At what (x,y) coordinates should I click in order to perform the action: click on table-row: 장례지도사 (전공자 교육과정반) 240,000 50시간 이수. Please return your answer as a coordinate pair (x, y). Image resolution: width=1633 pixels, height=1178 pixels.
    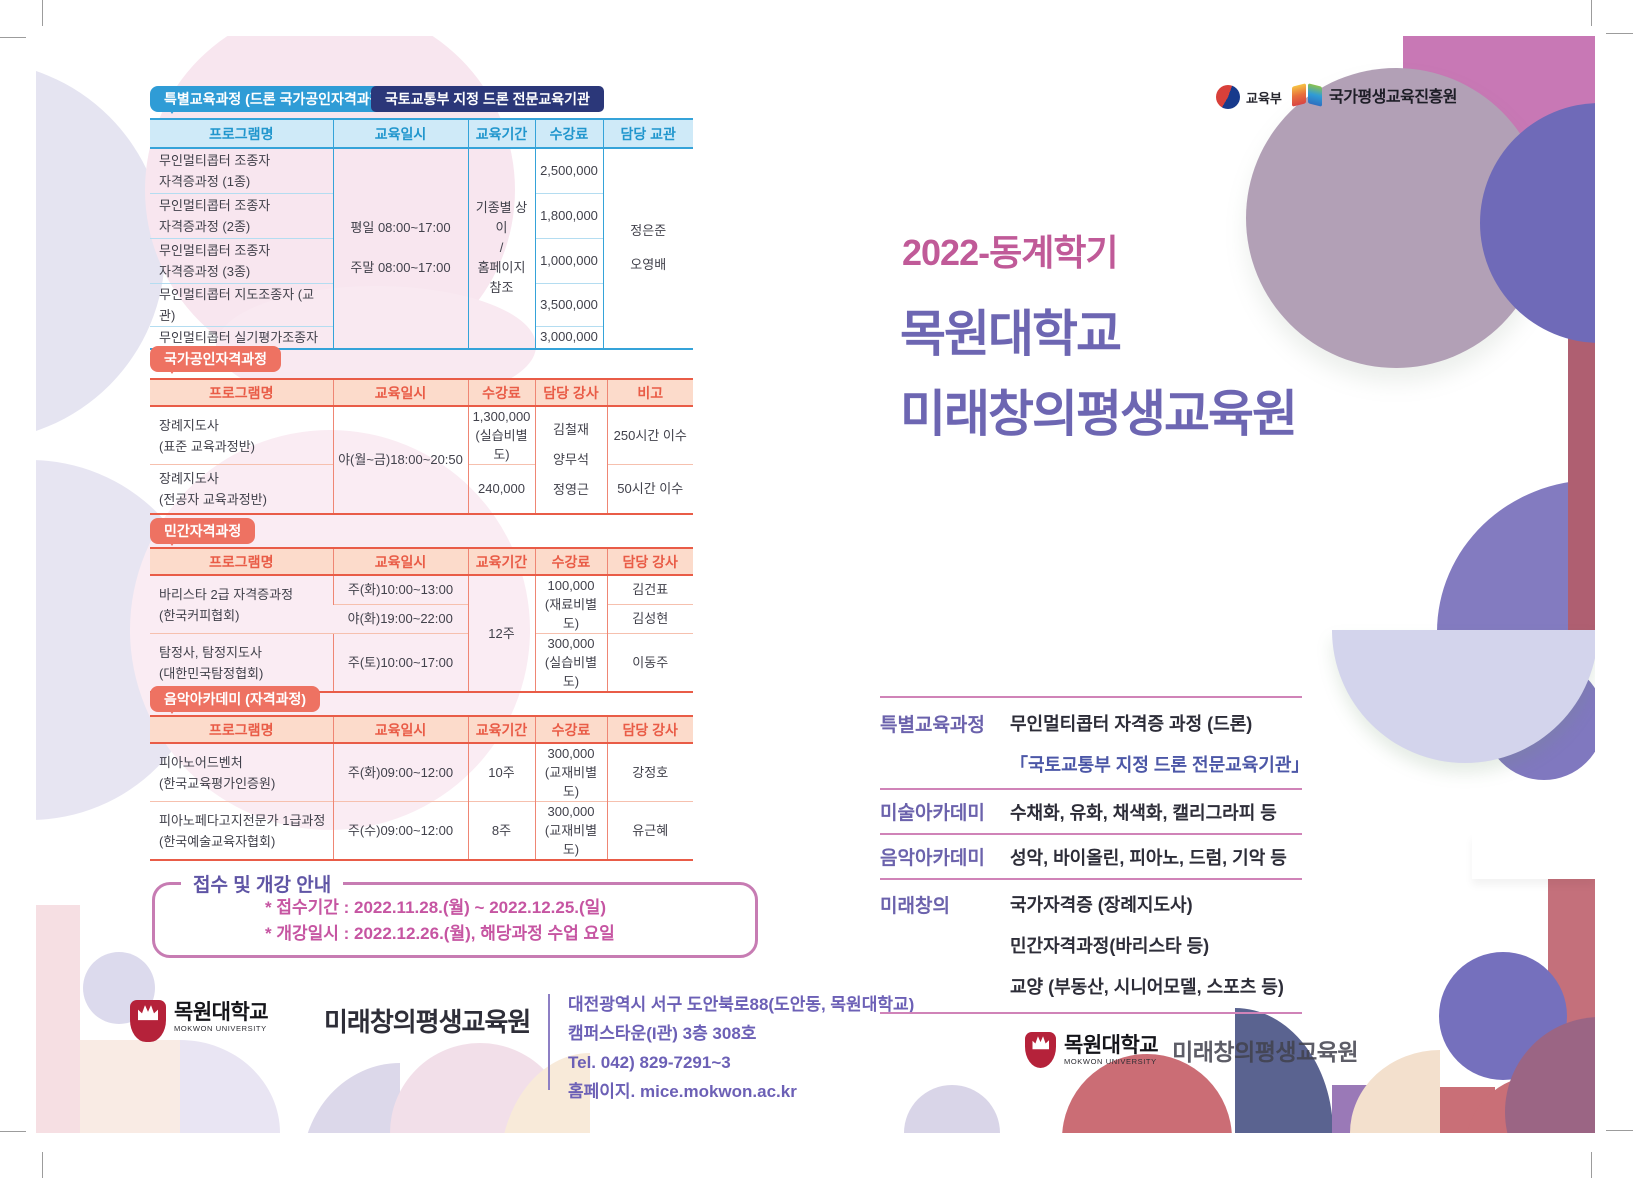
    Looking at the image, I should click on (421, 489).